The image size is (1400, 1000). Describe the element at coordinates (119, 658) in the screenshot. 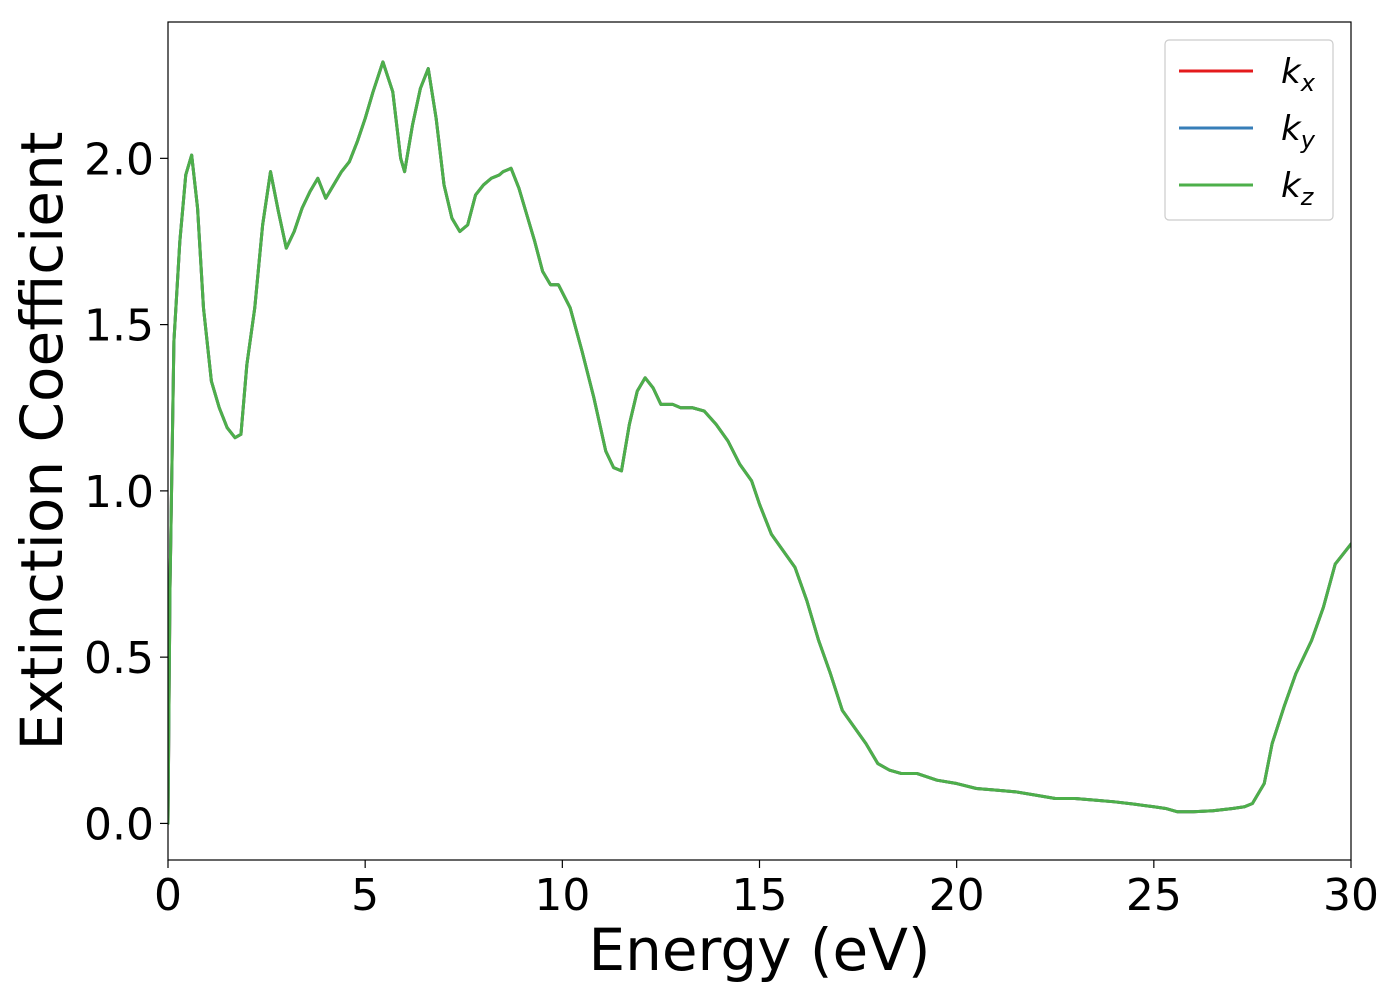

I see `y-tick-label: 0.5` at that location.